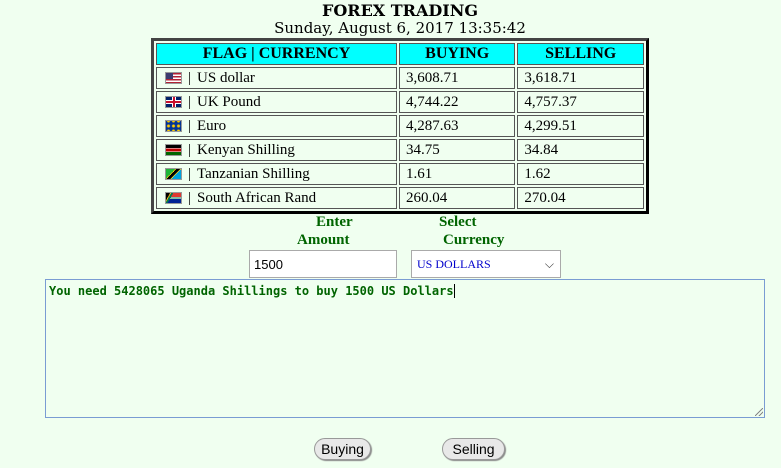 The height and width of the screenshot is (468, 781). What do you see at coordinates (253, 173) in the screenshot?
I see `currency-name: Tanzanian Shilling` at bounding box center [253, 173].